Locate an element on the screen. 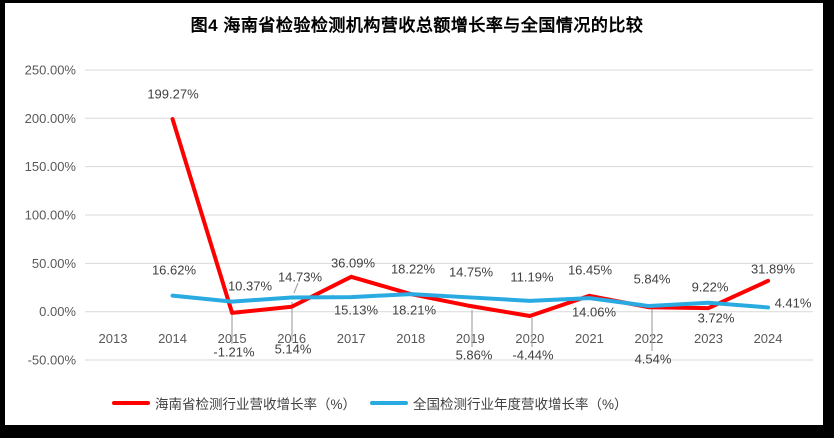  y-axis-tick-label: 200.00% is located at coordinates (51, 118).